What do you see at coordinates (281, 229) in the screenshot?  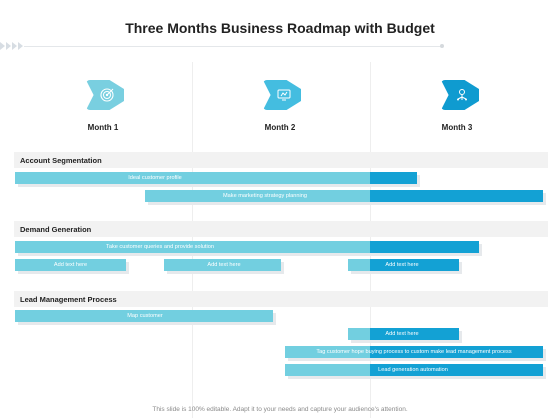 I see `section-band-demand-generation` at bounding box center [281, 229].